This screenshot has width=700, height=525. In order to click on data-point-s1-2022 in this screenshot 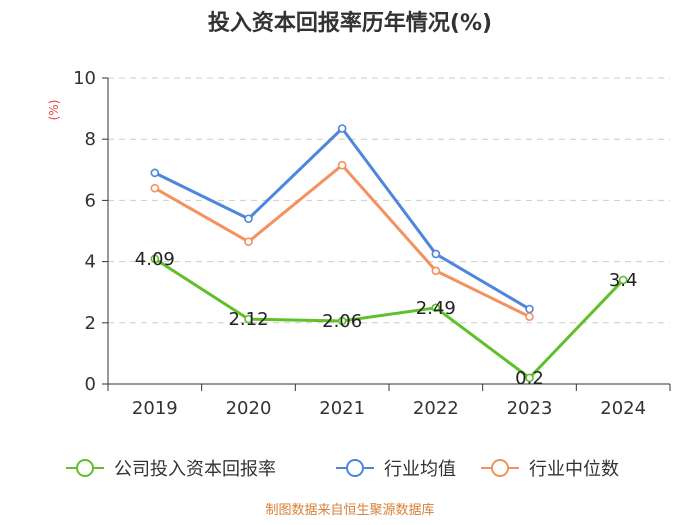, I will do `click(436, 254)`.